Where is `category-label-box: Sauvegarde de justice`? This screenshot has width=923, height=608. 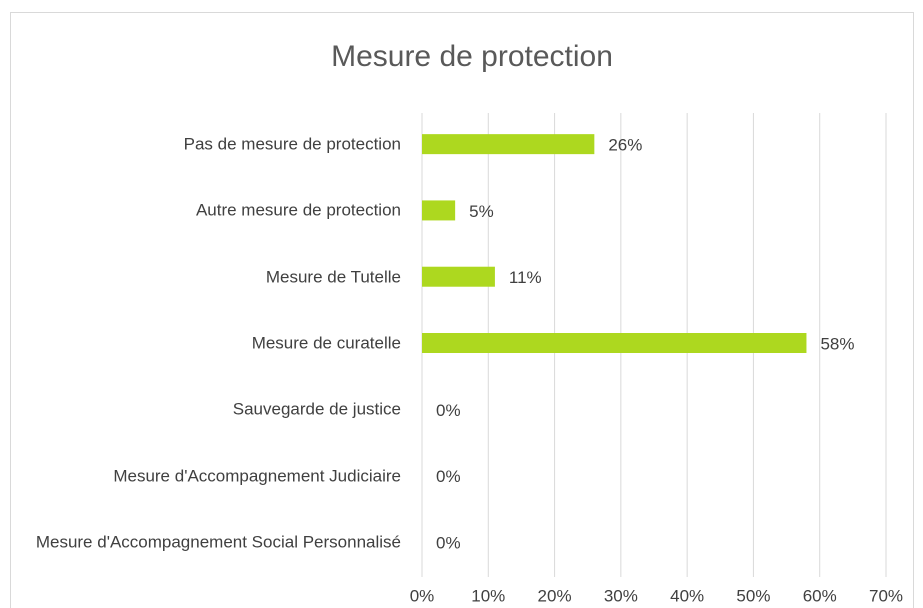
category-label-box: Sauvegarde de justice is located at coordinates (317, 409).